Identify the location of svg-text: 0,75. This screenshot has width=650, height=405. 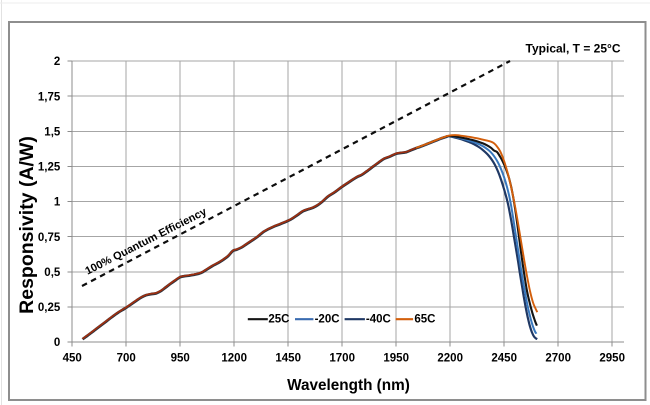
(49, 238).